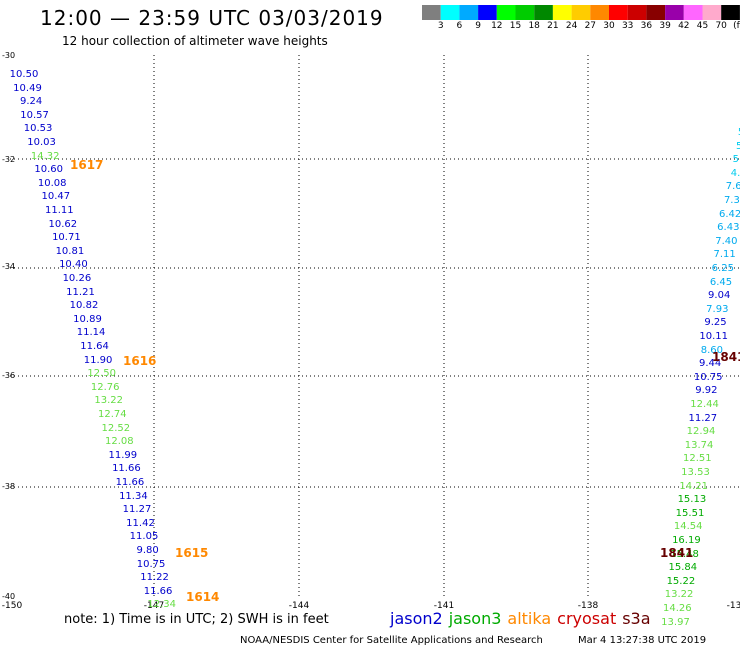 The width and height of the screenshot is (740, 650). What do you see at coordinates (299, 606) in the screenshot?
I see `longitude-tick-label: -144` at bounding box center [299, 606].